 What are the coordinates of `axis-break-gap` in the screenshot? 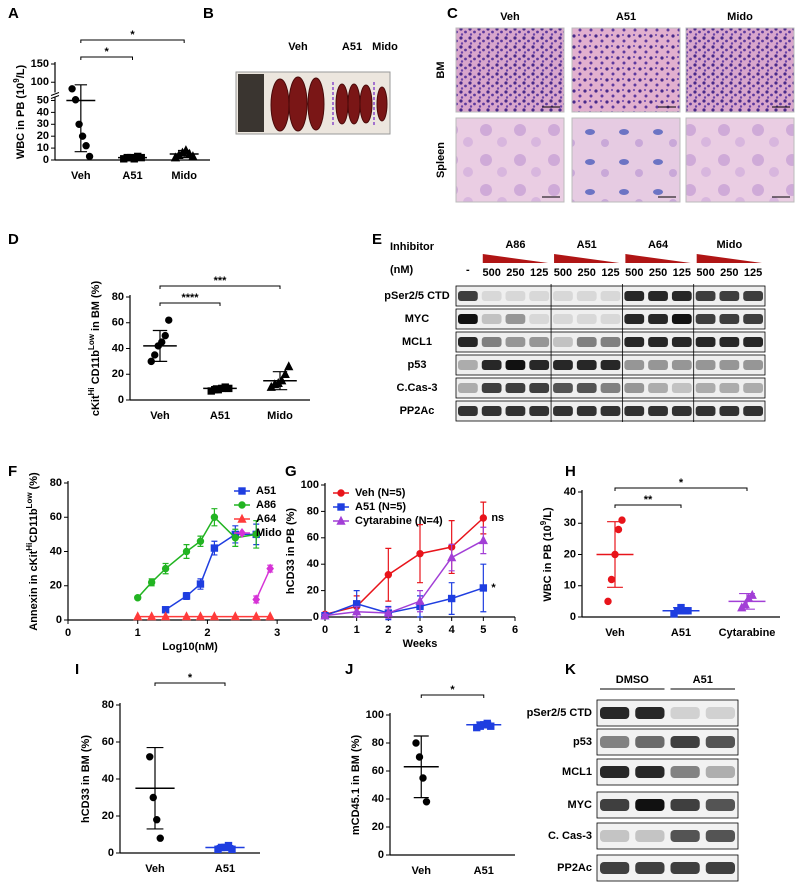 It's located at (55, 95).